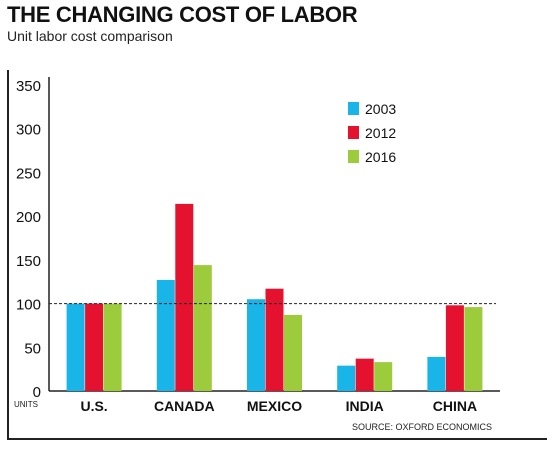  What do you see at coordinates (274, 406) in the screenshot?
I see `x-tick-label: MEXICO` at bounding box center [274, 406].